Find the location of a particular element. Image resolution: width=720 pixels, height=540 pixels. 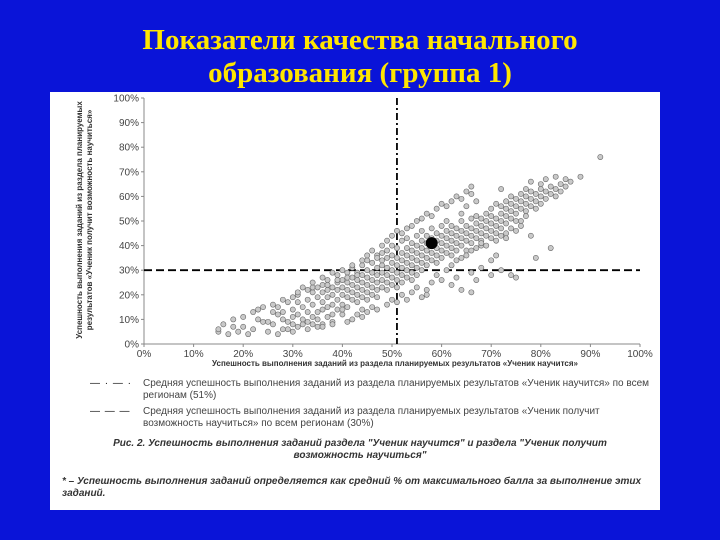

y-tick-label: 100% is located at coordinates (126, 99).